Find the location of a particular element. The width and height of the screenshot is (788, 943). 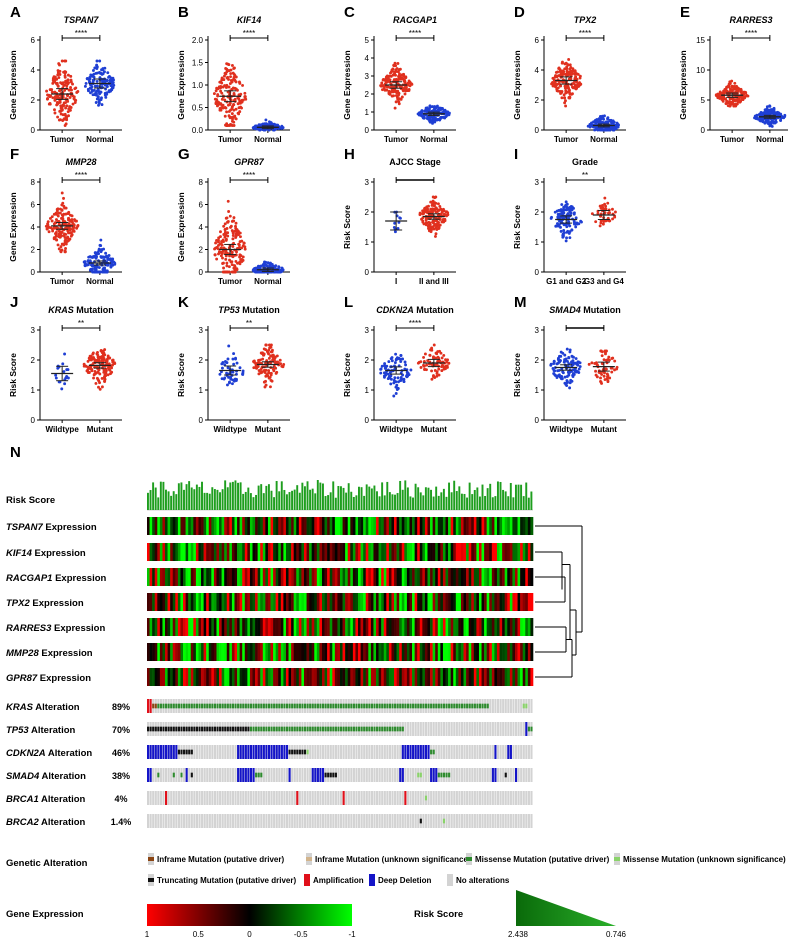

y-tick-label: 6 is located at coordinates (201, 205).